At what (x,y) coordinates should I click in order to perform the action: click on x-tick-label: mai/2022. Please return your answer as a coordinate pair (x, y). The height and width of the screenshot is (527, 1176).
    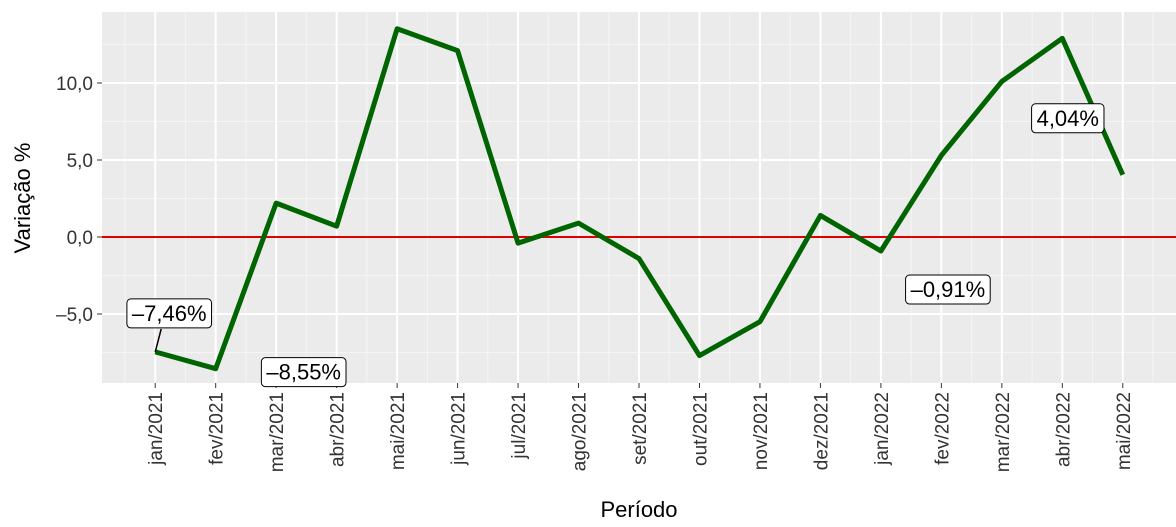
    Looking at the image, I should click on (1124, 431).